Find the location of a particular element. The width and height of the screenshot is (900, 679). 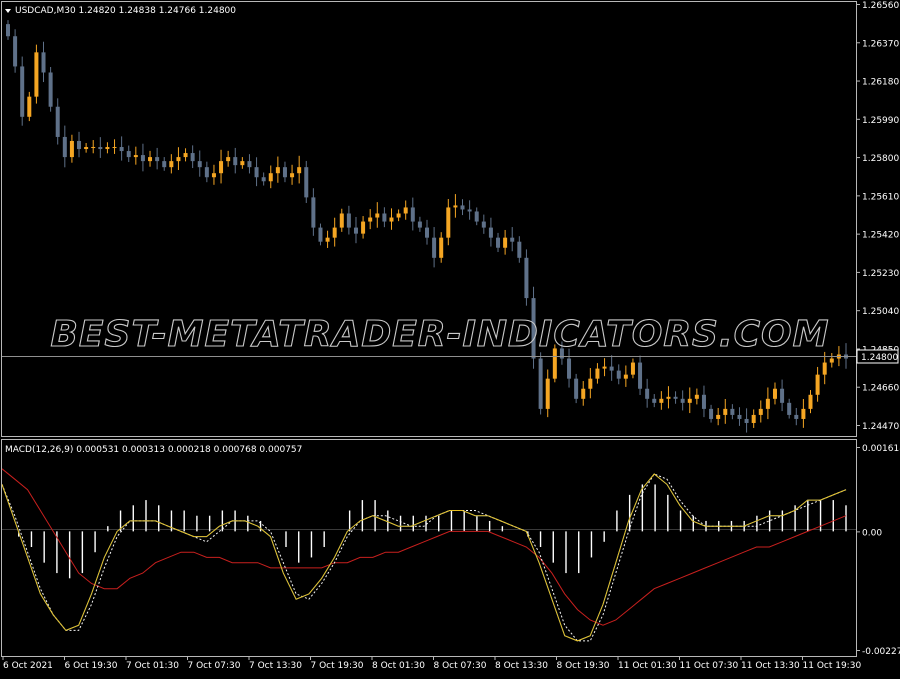

time-tick-label: 11 Oct 01:30 is located at coordinates (647, 666).